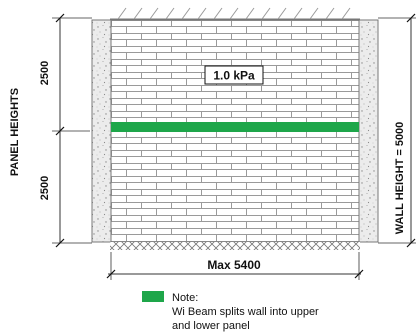 This screenshot has height=335, width=417. I want to click on right-dimension-line, so click(397, 130).